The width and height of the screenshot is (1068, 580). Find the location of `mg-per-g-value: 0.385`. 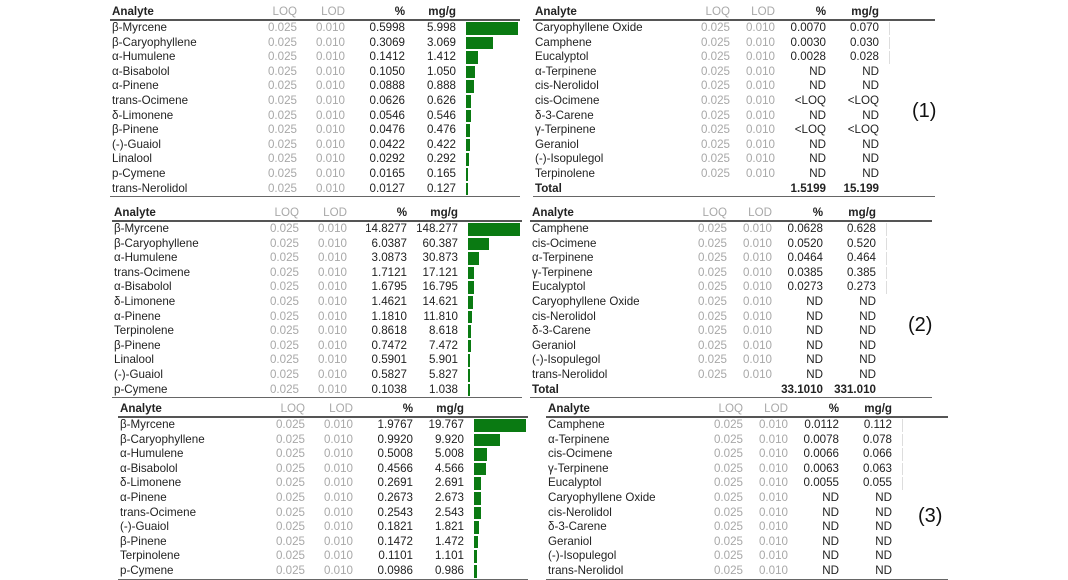

mg-per-g-value: 0.385 is located at coordinates (861, 272).